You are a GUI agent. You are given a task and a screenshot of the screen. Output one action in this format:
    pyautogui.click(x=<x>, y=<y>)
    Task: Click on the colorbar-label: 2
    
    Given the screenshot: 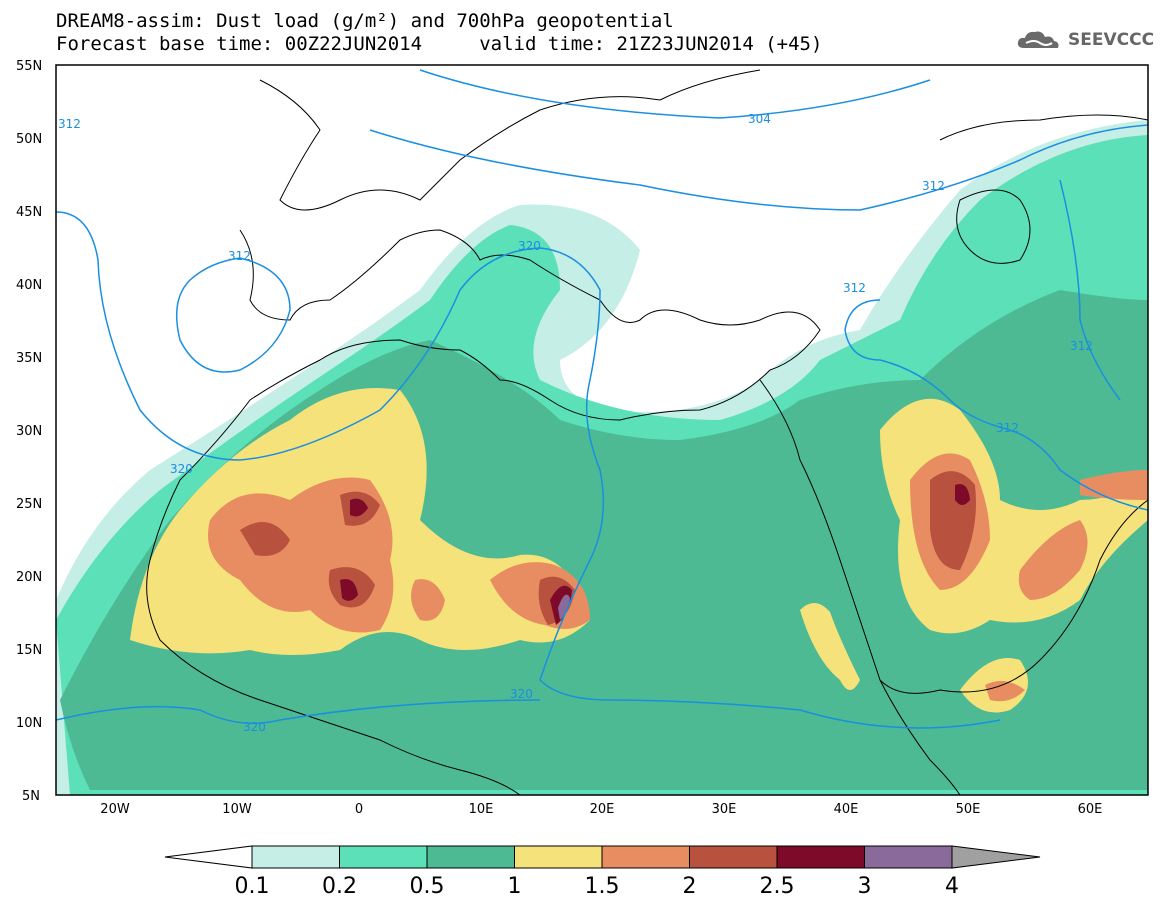 What is the action you would take?
    pyautogui.click(x=690, y=886)
    